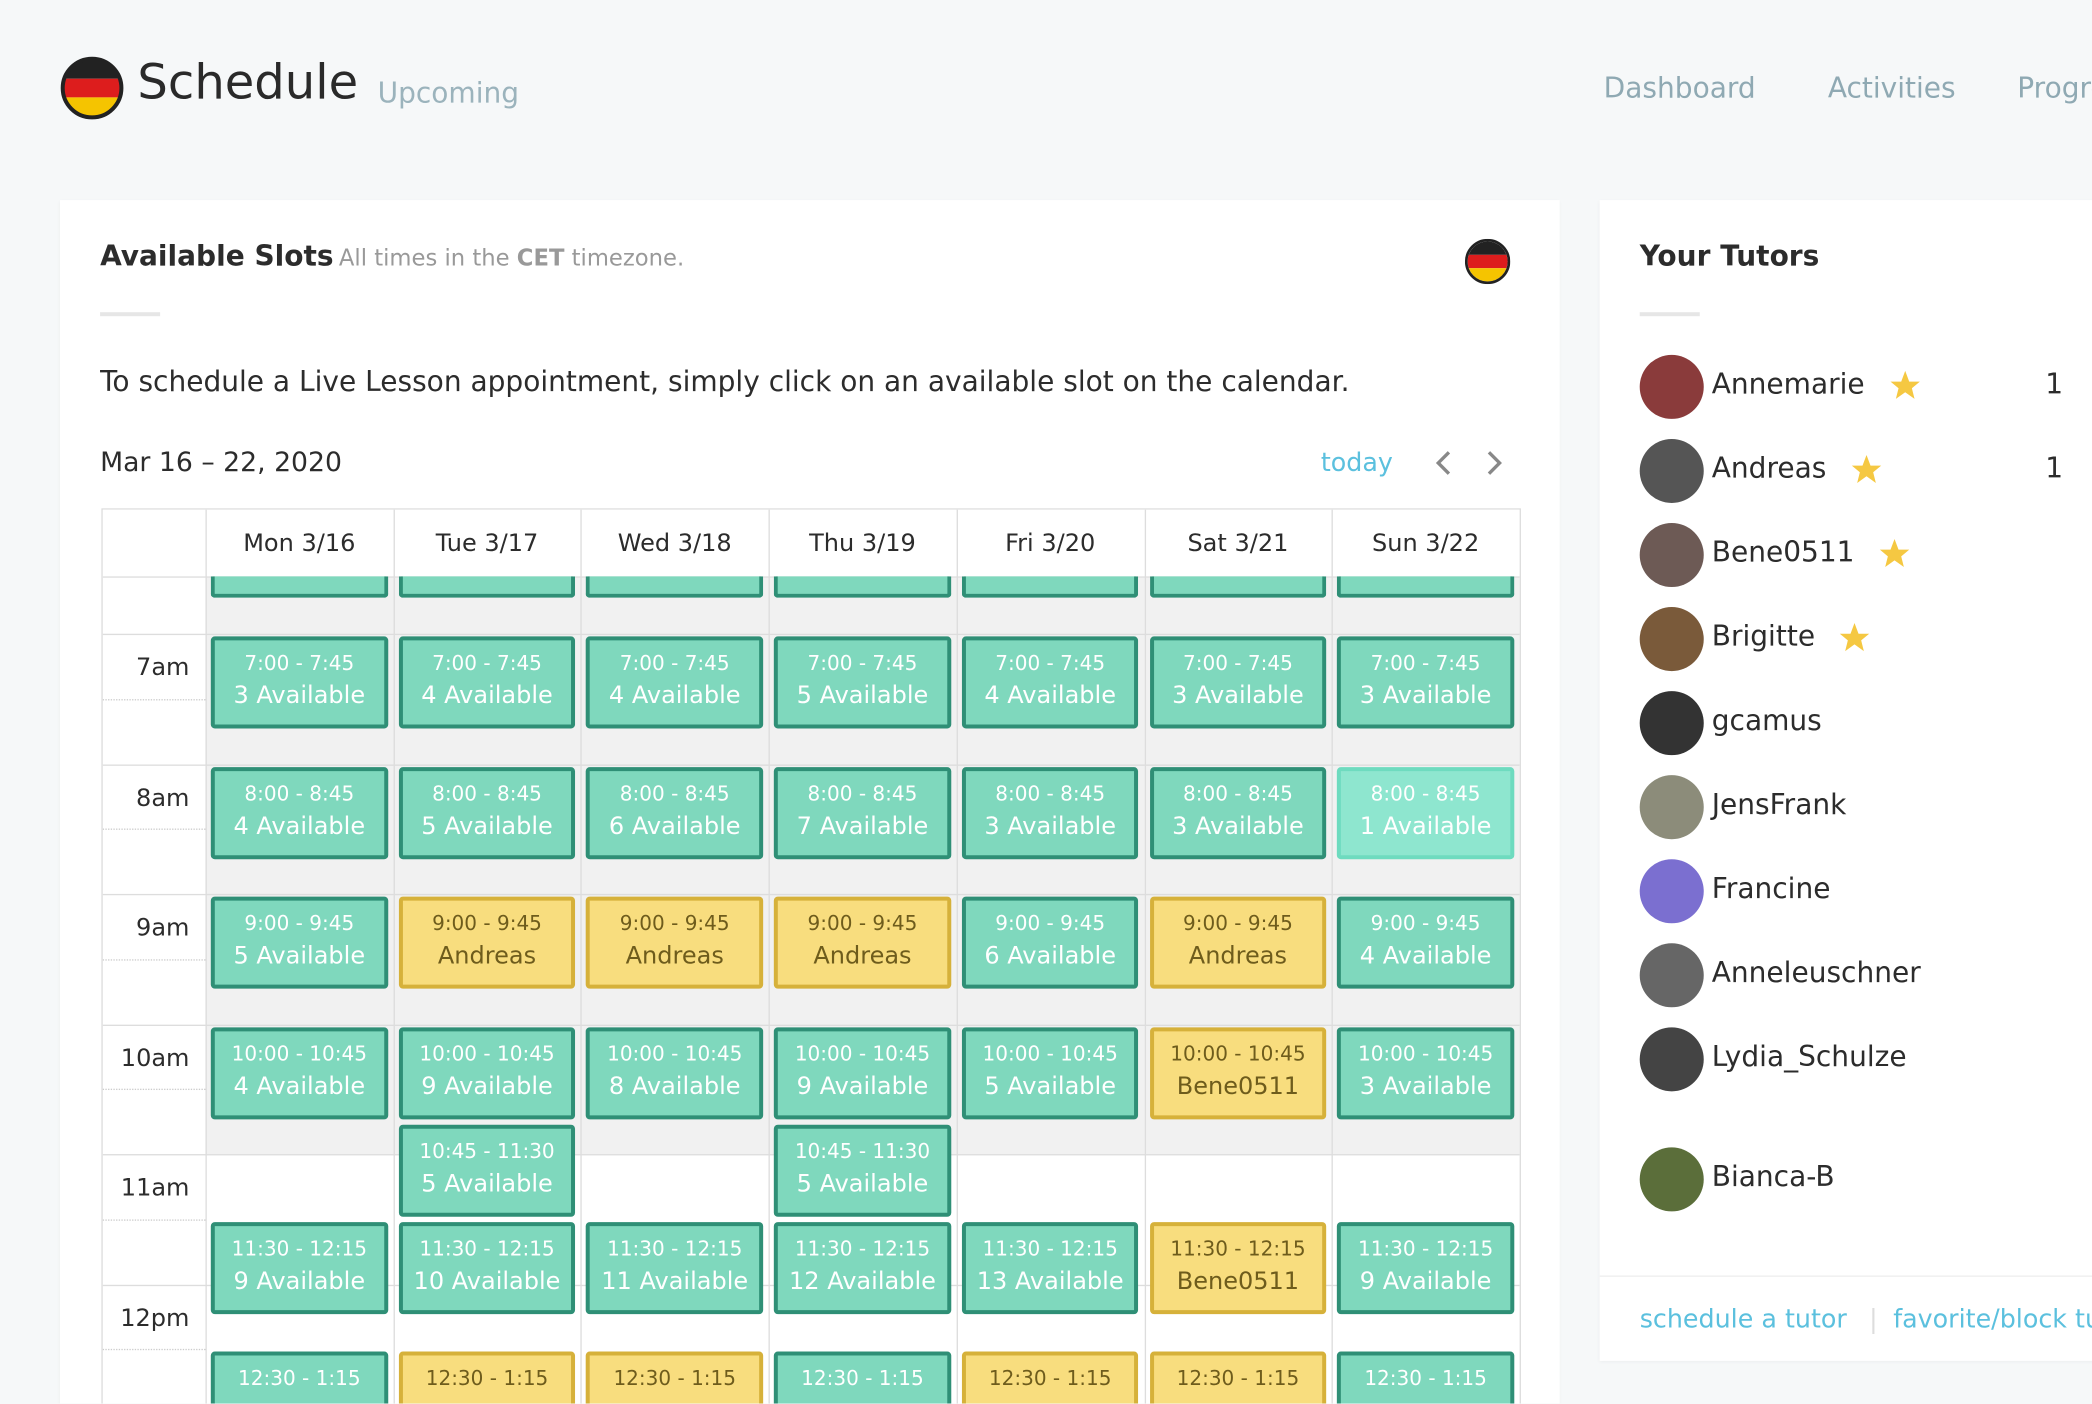 This screenshot has height=1404, width=2092. Describe the element at coordinates (1865, 891) in the screenshot. I see `tutor-row: Francine` at that location.